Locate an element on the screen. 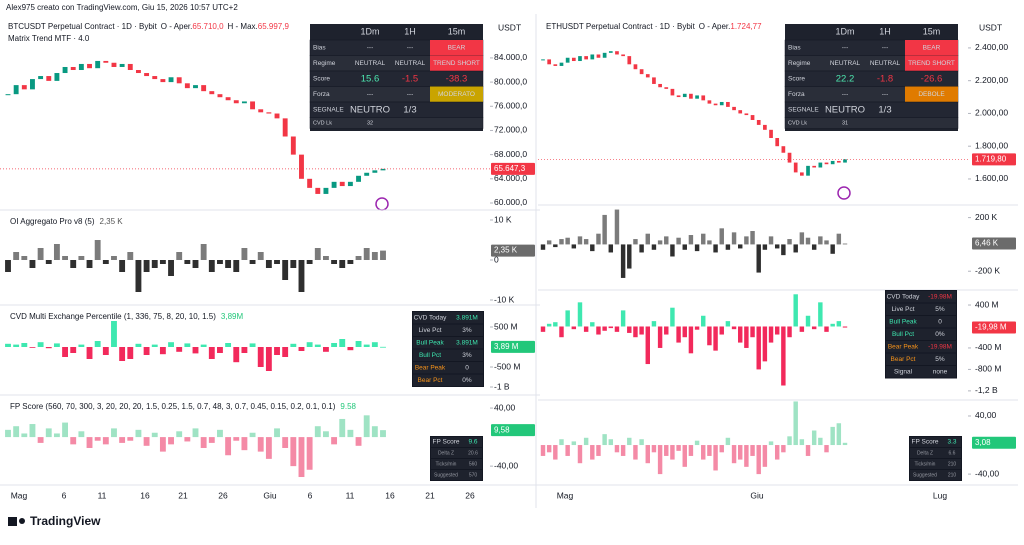 The width and height of the screenshot is (1024, 545). y-tick-label: -40,00 is located at coordinates (506, 465).